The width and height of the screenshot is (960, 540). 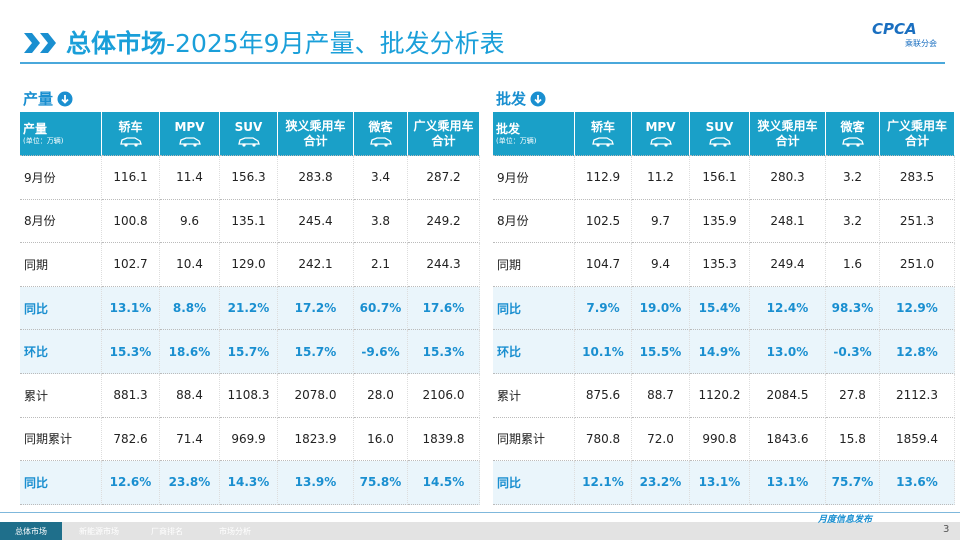 What do you see at coordinates (853, 265) in the screenshot?
I see `table-cell: 1.6` at bounding box center [853, 265].